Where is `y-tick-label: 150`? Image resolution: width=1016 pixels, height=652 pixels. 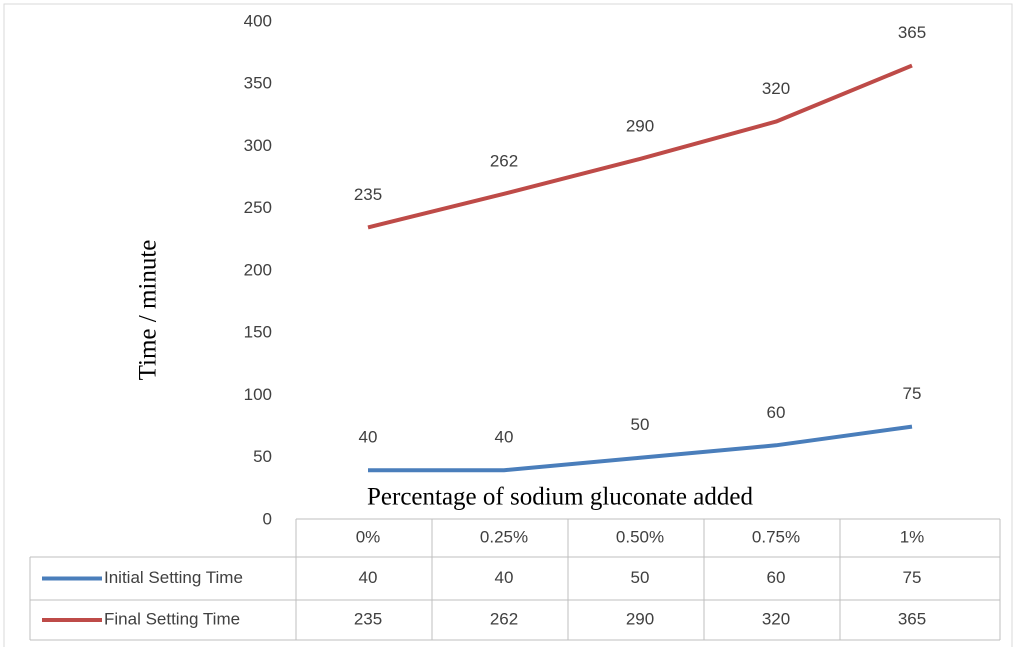 y-tick-label: 150 is located at coordinates (258, 332).